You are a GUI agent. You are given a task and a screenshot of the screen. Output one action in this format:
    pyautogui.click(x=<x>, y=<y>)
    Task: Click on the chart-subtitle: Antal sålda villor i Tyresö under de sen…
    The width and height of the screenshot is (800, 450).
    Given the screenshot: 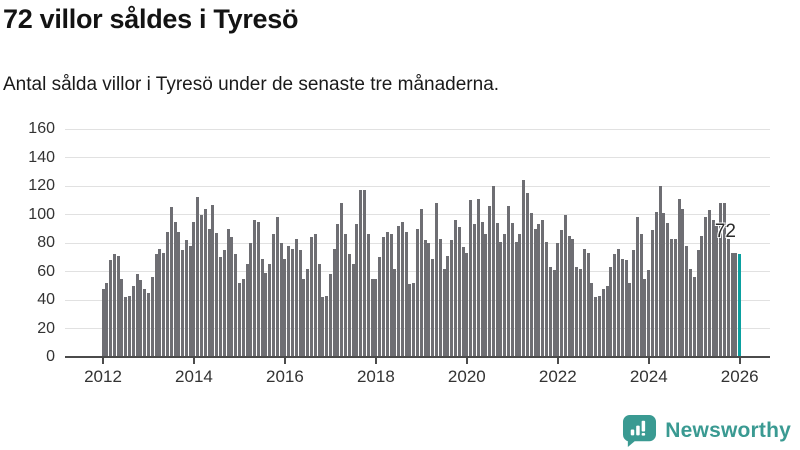 What is the action you would take?
    pyautogui.click(x=251, y=84)
    